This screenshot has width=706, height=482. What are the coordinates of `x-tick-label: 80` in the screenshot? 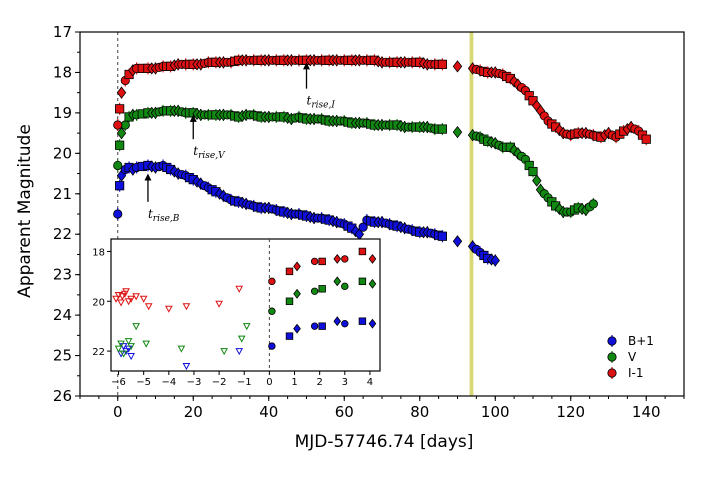 It's located at (419, 412).